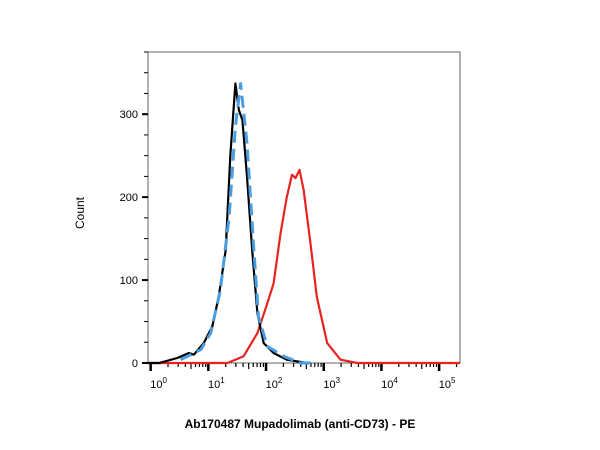 The width and height of the screenshot is (600, 450). Describe the element at coordinates (300, 424) in the screenshot. I see `x-axis-title: Ab170487 Mupadolimab (anti-CD73) - PE` at that location.